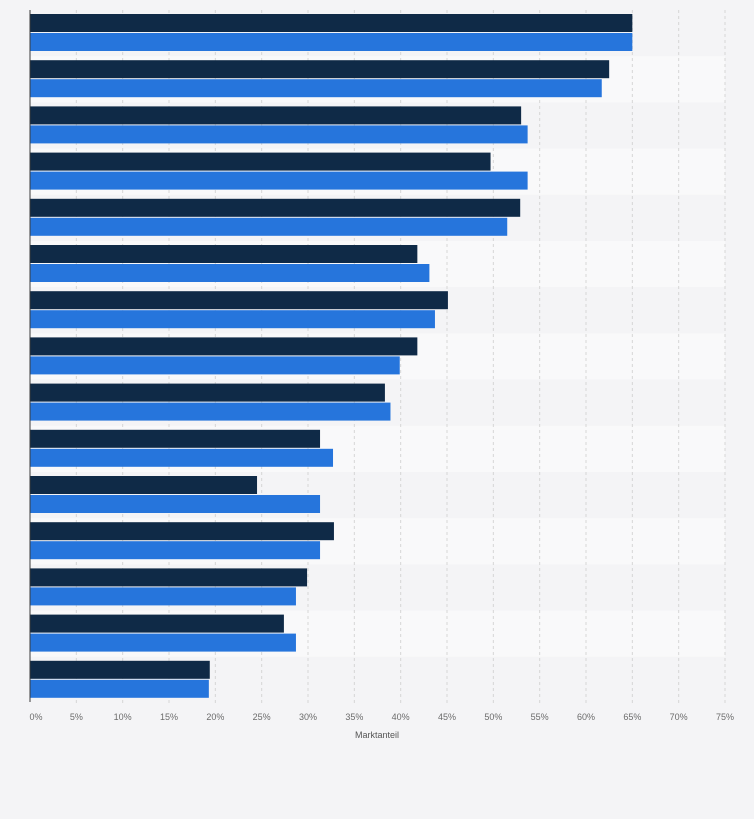  Describe the element at coordinates (493, 717) in the screenshot. I see `x-tick-label: 50%` at that location.